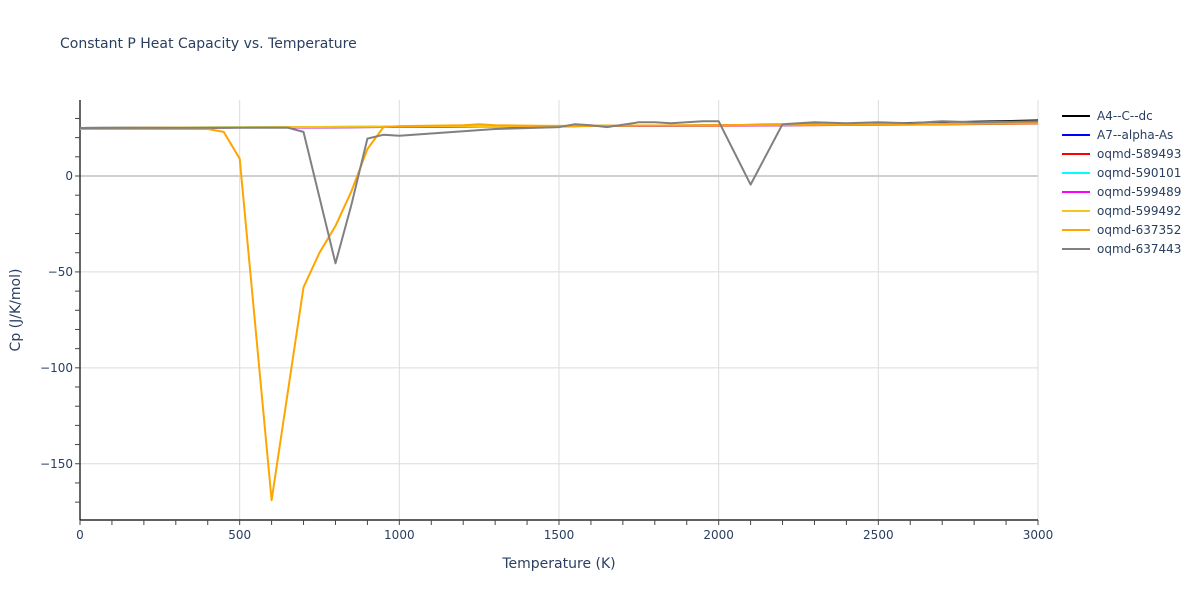 The height and width of the screenshot is (600, 1200). What do you see at coordinates (80, 535) in the screenshot?
I see `x-tick-label: 0` at bounding box center [80, 535].